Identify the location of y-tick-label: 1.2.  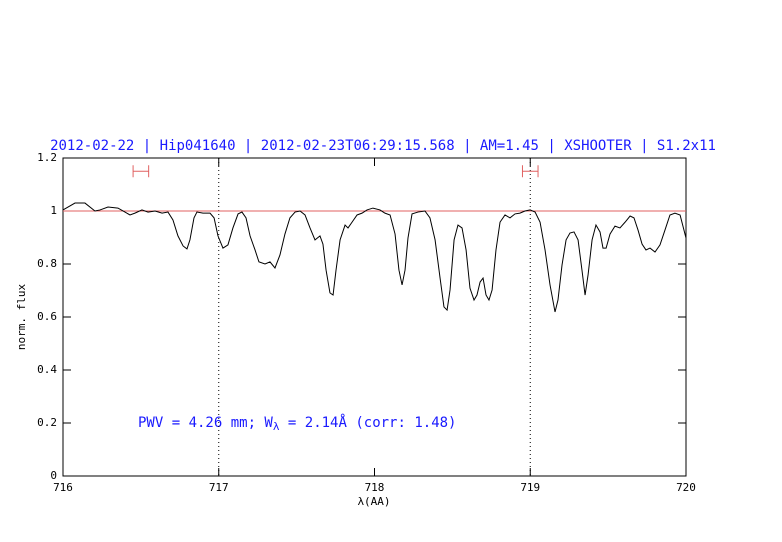
(47, 157).